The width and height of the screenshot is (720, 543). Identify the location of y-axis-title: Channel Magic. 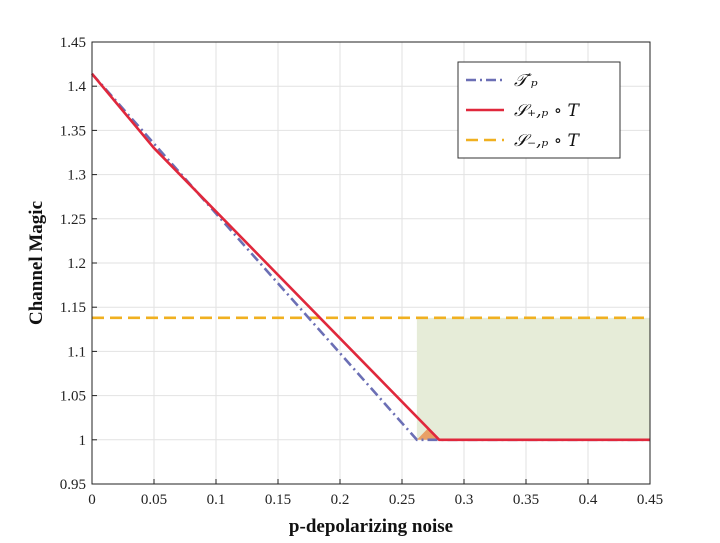
(36, 263).